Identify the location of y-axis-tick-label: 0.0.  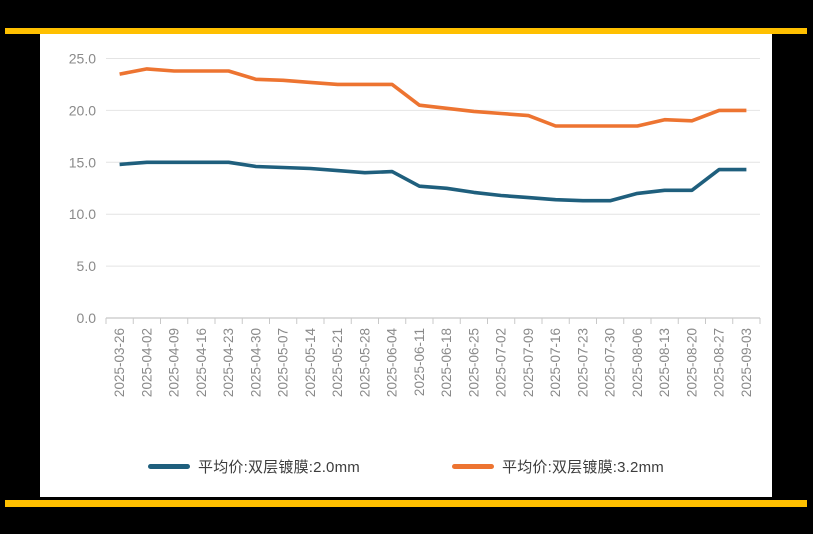
(87, 318).